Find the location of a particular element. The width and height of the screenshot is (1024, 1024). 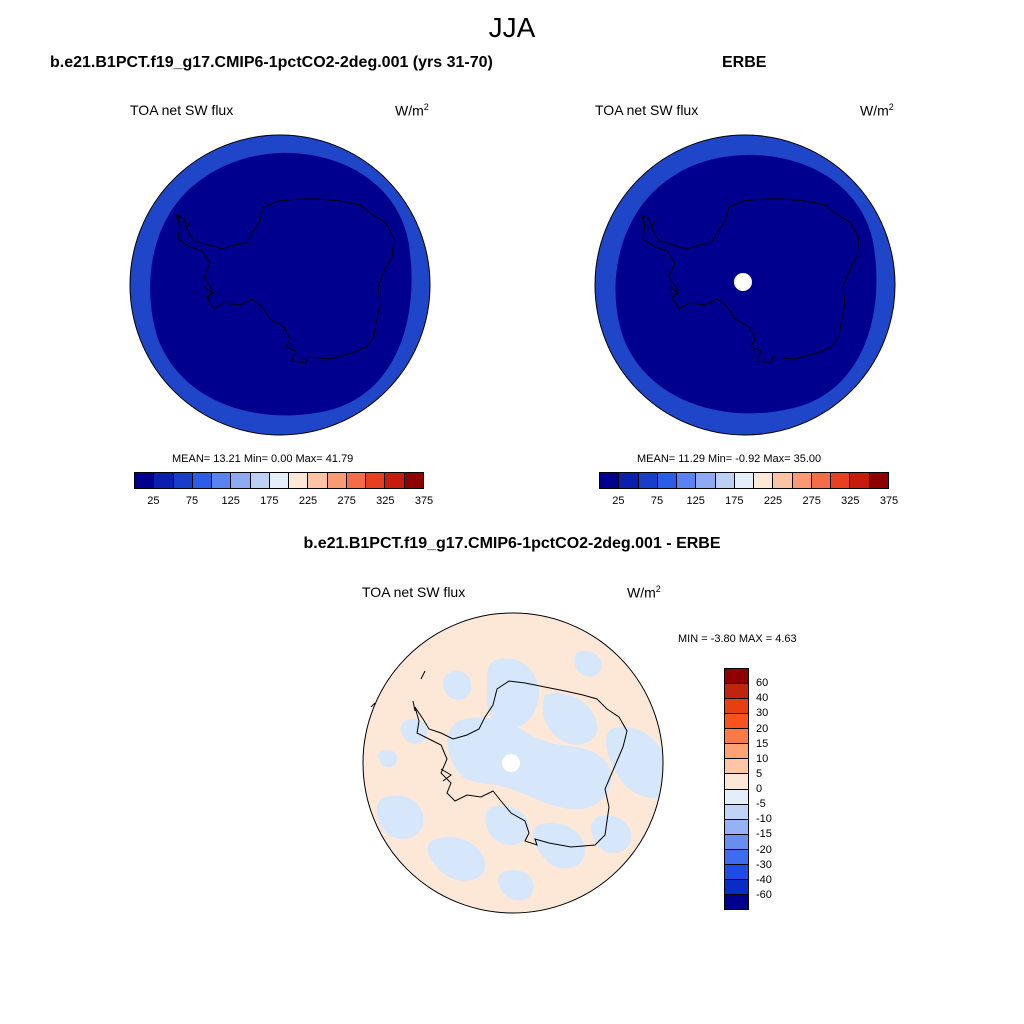

model-antarctica-coastline is located at coordinates (285, 281).